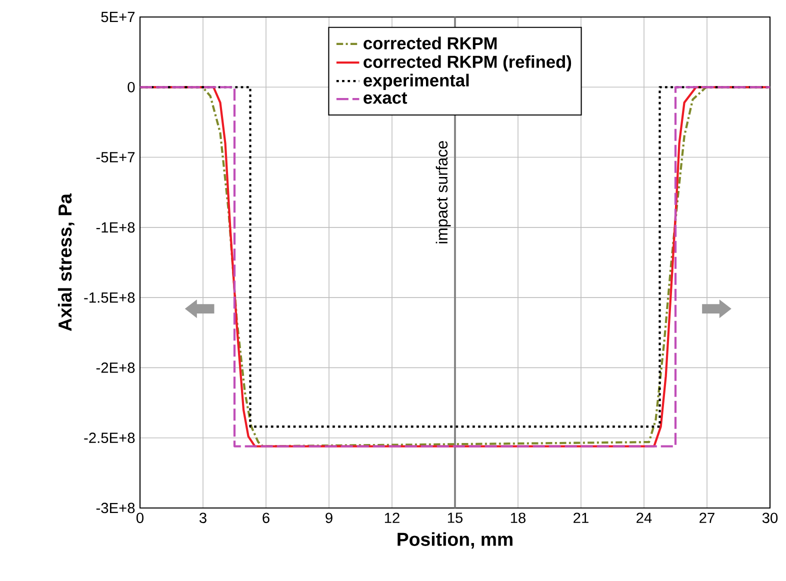 The width and height of the screenshot is (786, 581). What do you see at coordinates (115, 508) in the screenshot?
I see `y-tick-label: -3E+8` at bounding box center [115, 508].